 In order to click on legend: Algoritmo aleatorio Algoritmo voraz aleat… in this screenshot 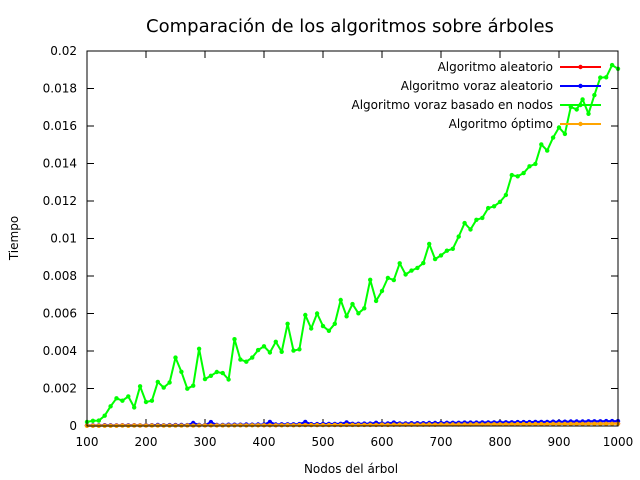, I will do `click(476, 95)`.